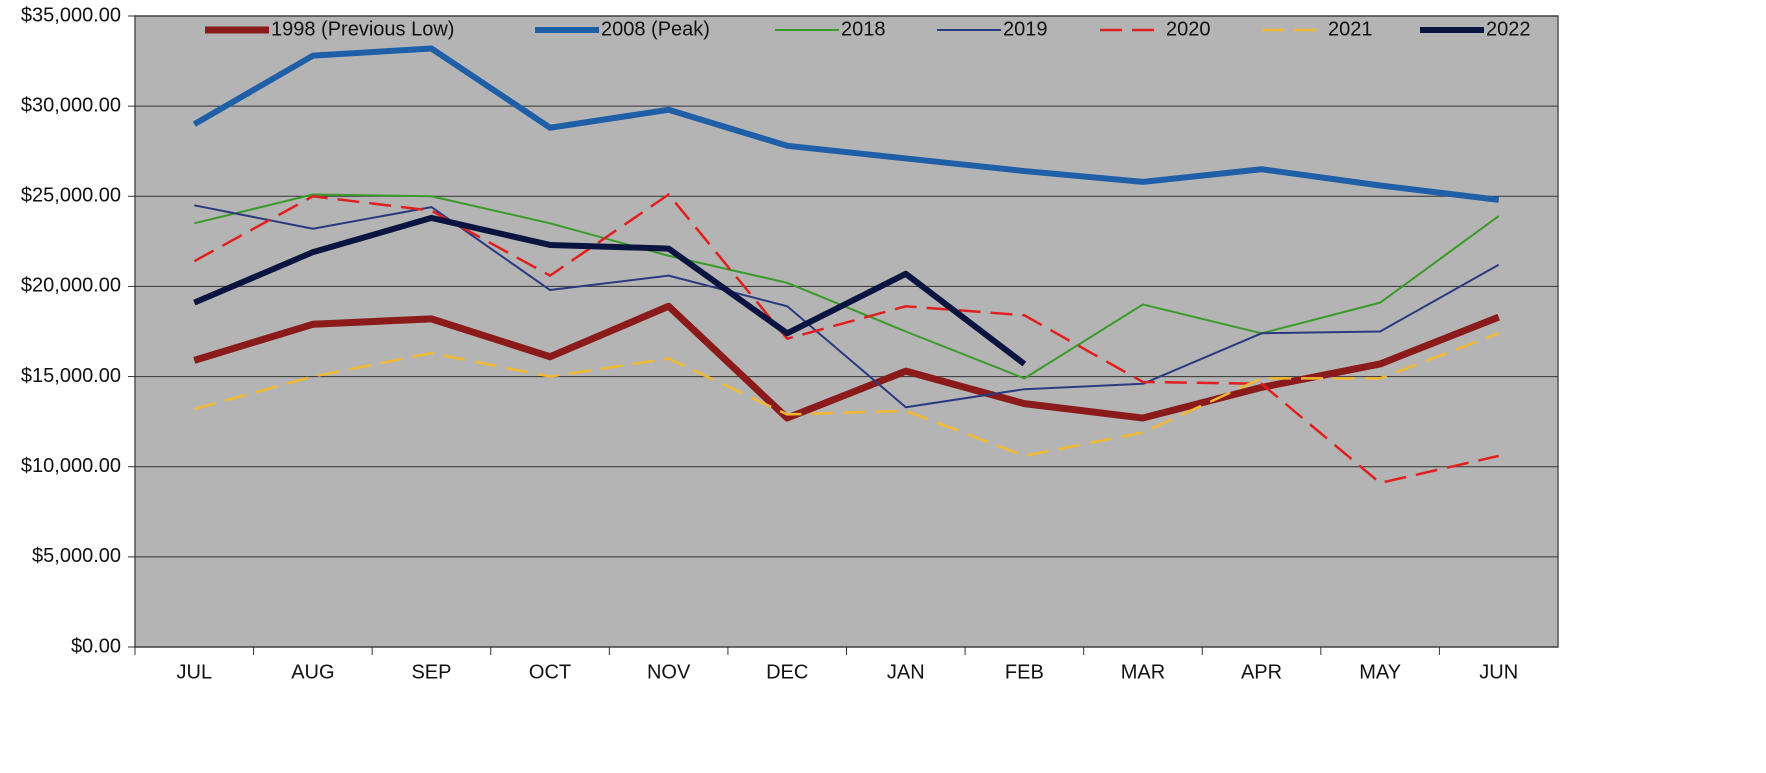 The image size is (1766, 773). Describe the element at coordinates (71, 376) in the screenshot. I see `y-tick-label: $15,000.00` at that location.